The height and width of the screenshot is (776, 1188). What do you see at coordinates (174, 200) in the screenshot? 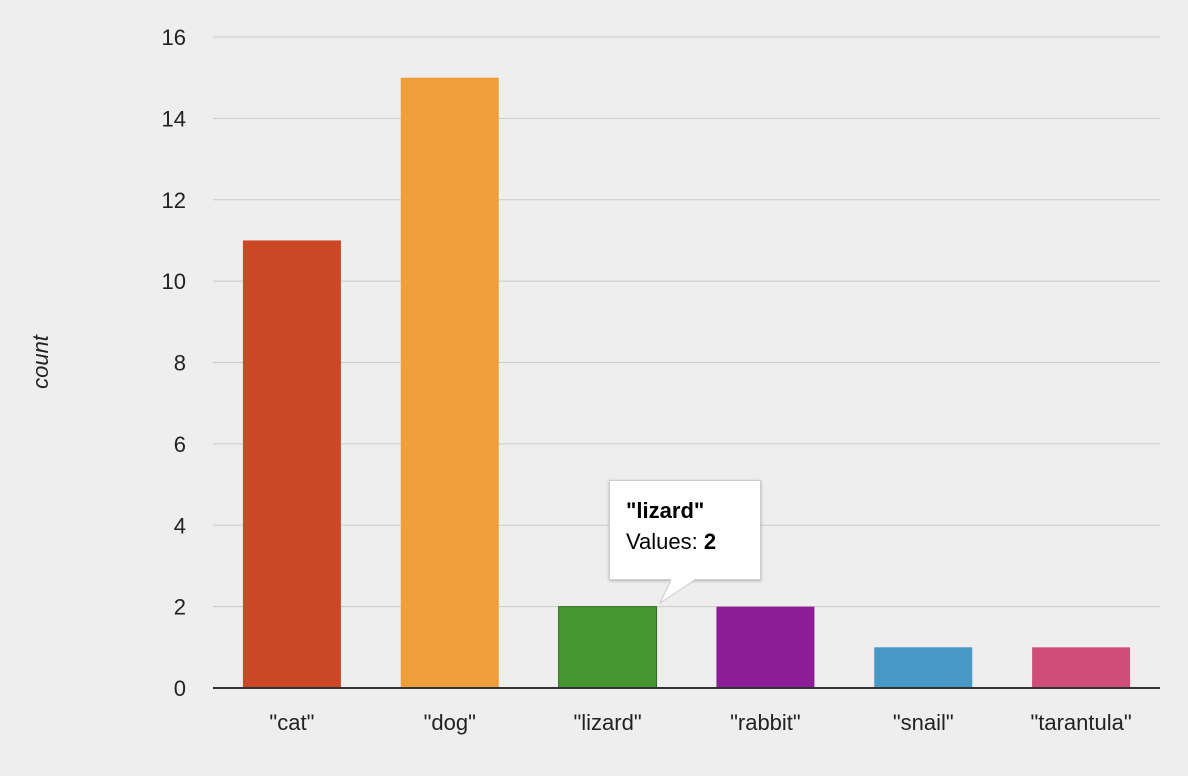
I see `y-tick-label: 12` at bounding box center [174, 200].